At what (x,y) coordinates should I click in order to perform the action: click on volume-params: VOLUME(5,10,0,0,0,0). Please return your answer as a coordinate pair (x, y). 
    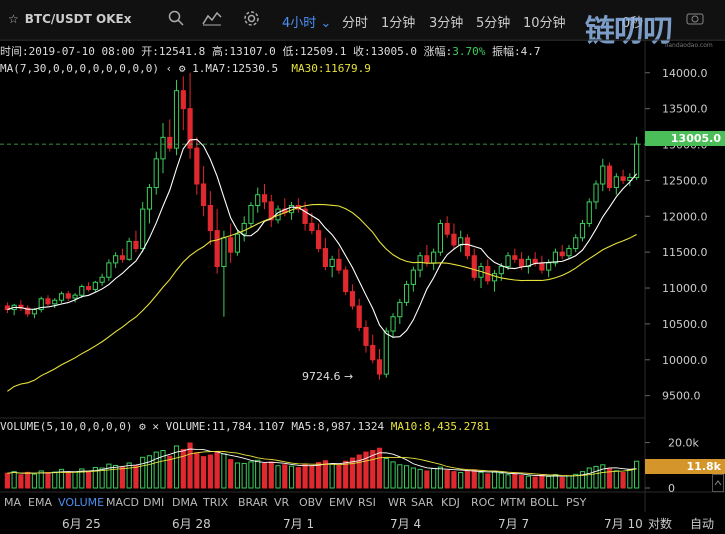
    Looking at the image, I should click on (66, 426).